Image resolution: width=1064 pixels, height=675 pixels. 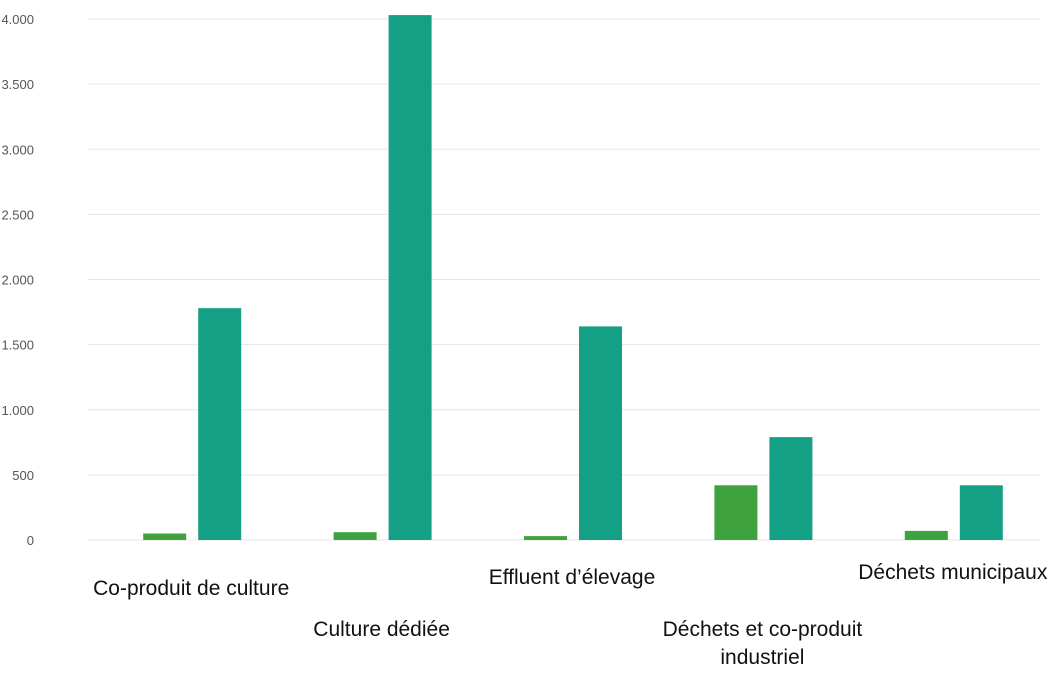 What do you see at coordinates (762, 657) in the screenshot?
I see `category-label-line: industriel` at bounding box center [762, 657].